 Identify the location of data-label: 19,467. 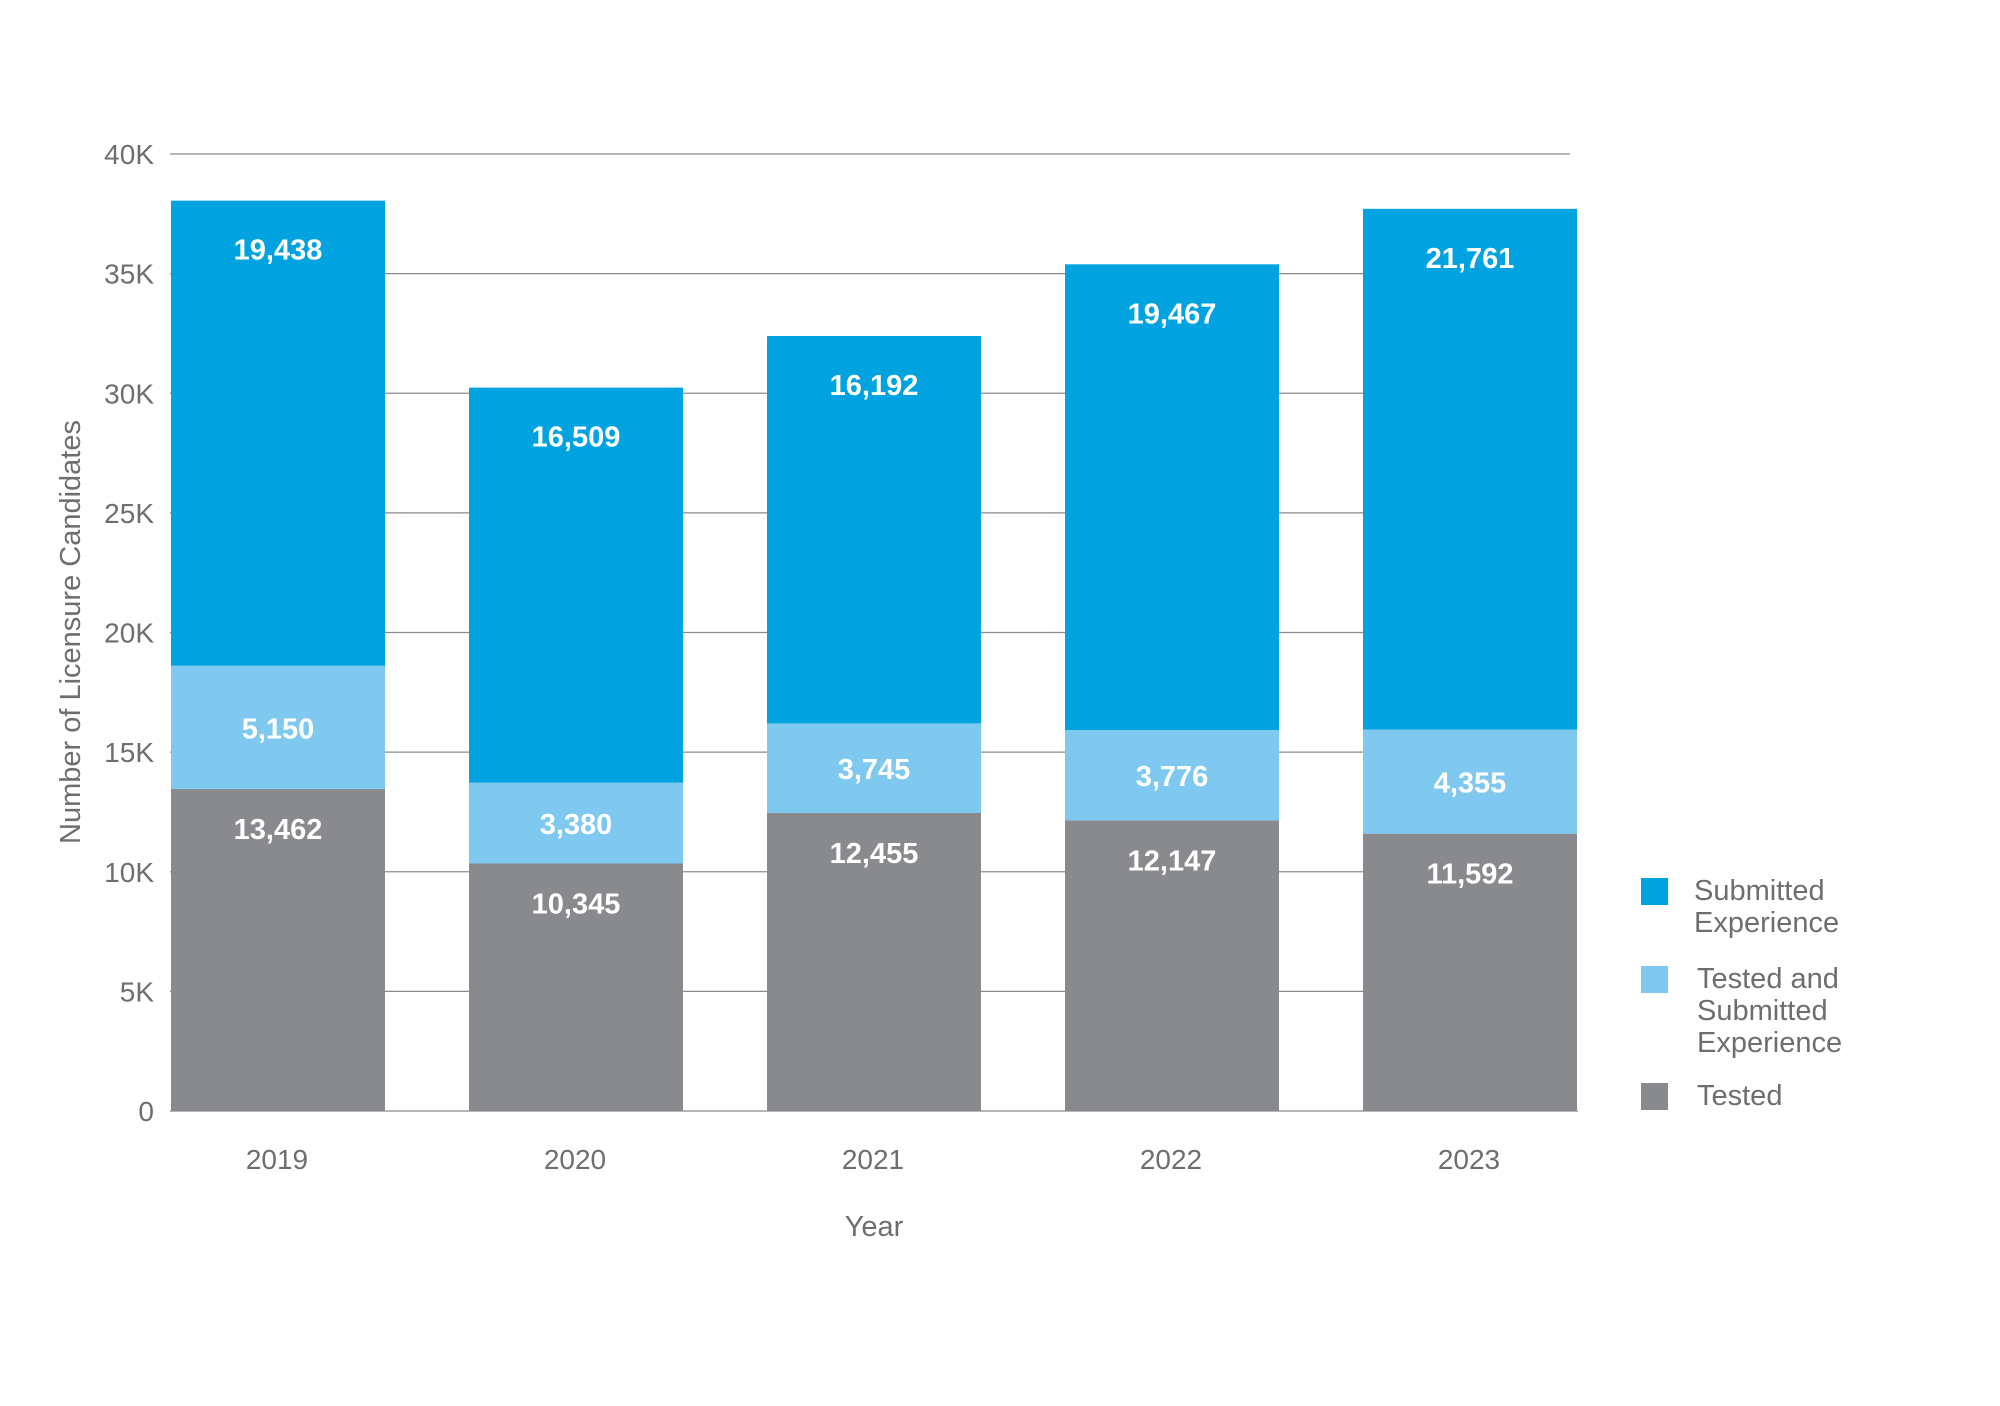
(1172, 314).